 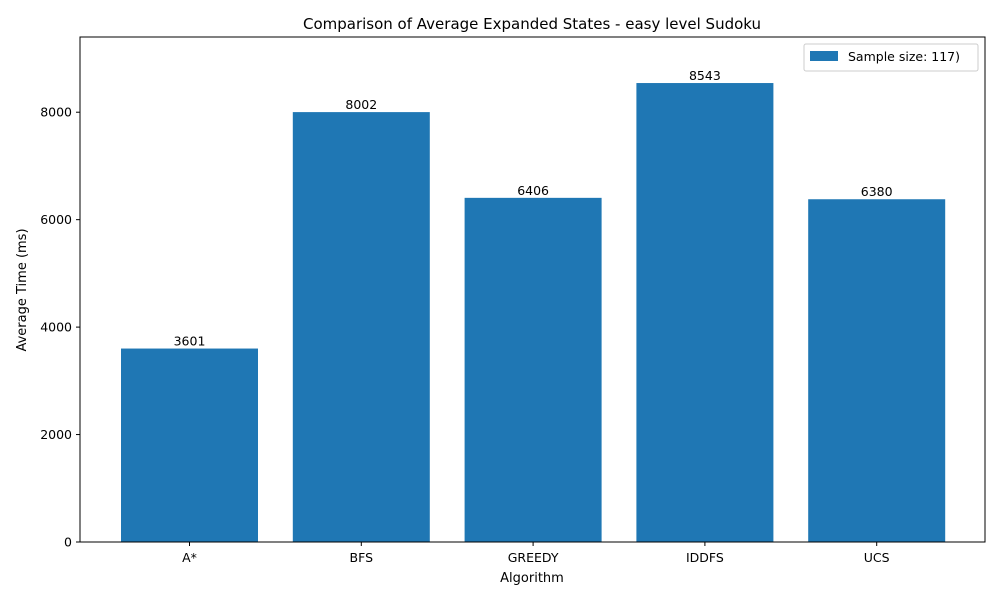 I want to click on bar-iddfs, so click(x=705, y=312).